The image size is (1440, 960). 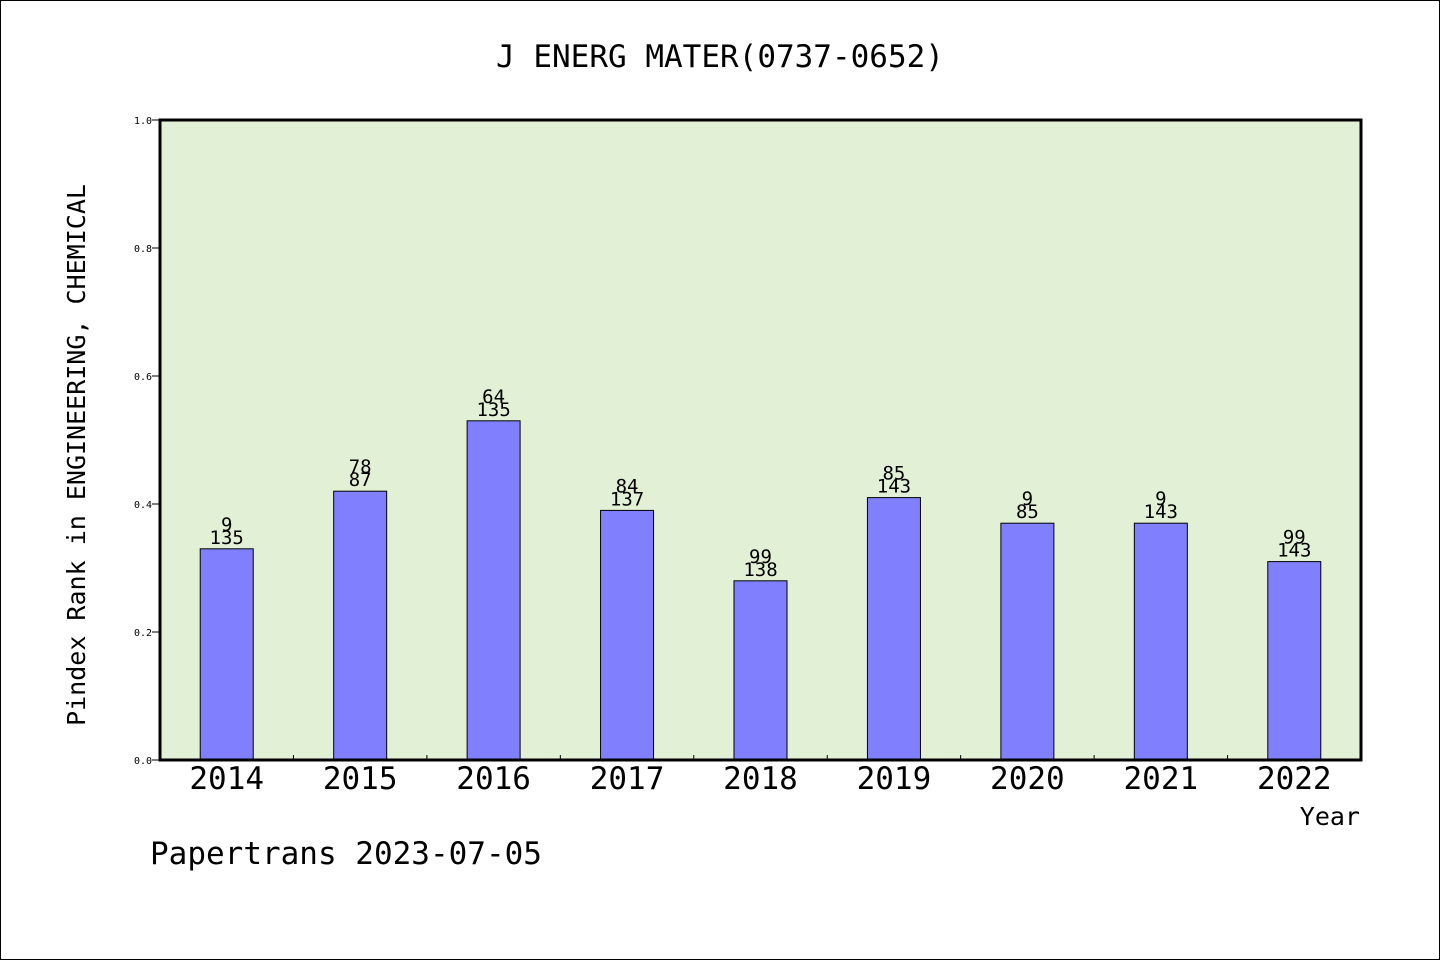 I want to click on y-tick-label: 0.4, so click(x=143, y=505).